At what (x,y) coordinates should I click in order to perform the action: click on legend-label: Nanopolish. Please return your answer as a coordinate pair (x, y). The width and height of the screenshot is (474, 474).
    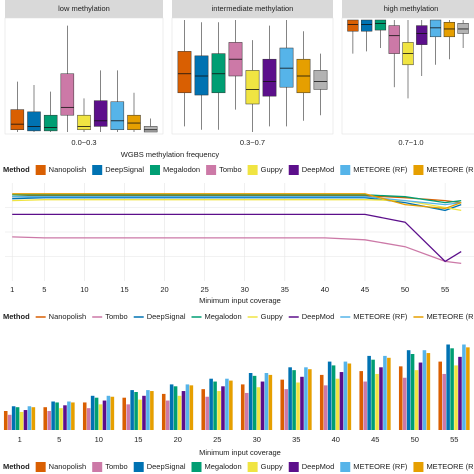
    Looking at the image, I should click on (68, 466).